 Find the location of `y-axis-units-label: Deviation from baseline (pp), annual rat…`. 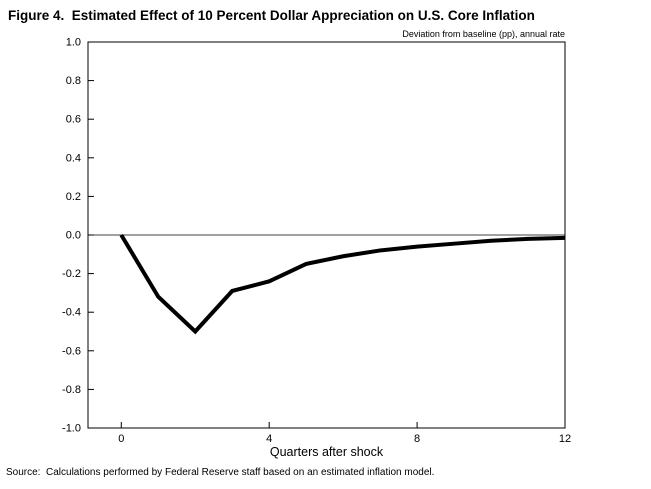

y-axis-units-label: Deviation from baseline (pp), annual rat… is located at coordinates (483, 34).